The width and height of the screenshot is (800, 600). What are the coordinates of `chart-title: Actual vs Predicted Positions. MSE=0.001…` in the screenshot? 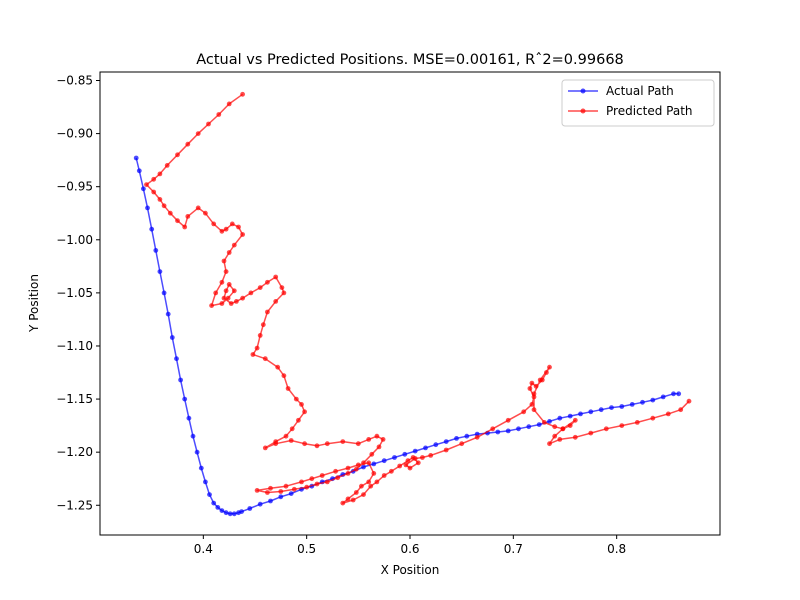 It's located at (410, 60).